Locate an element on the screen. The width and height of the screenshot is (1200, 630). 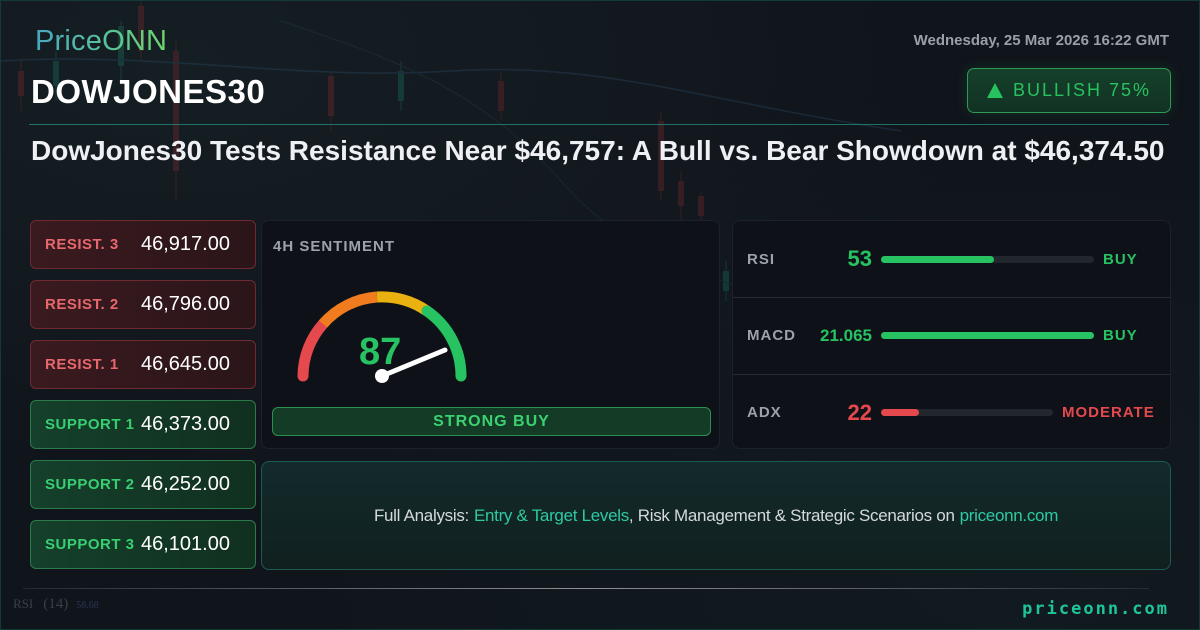
level-resistance-2: RESIST. 2 46,796.00 is located at coordinates (143, 304).